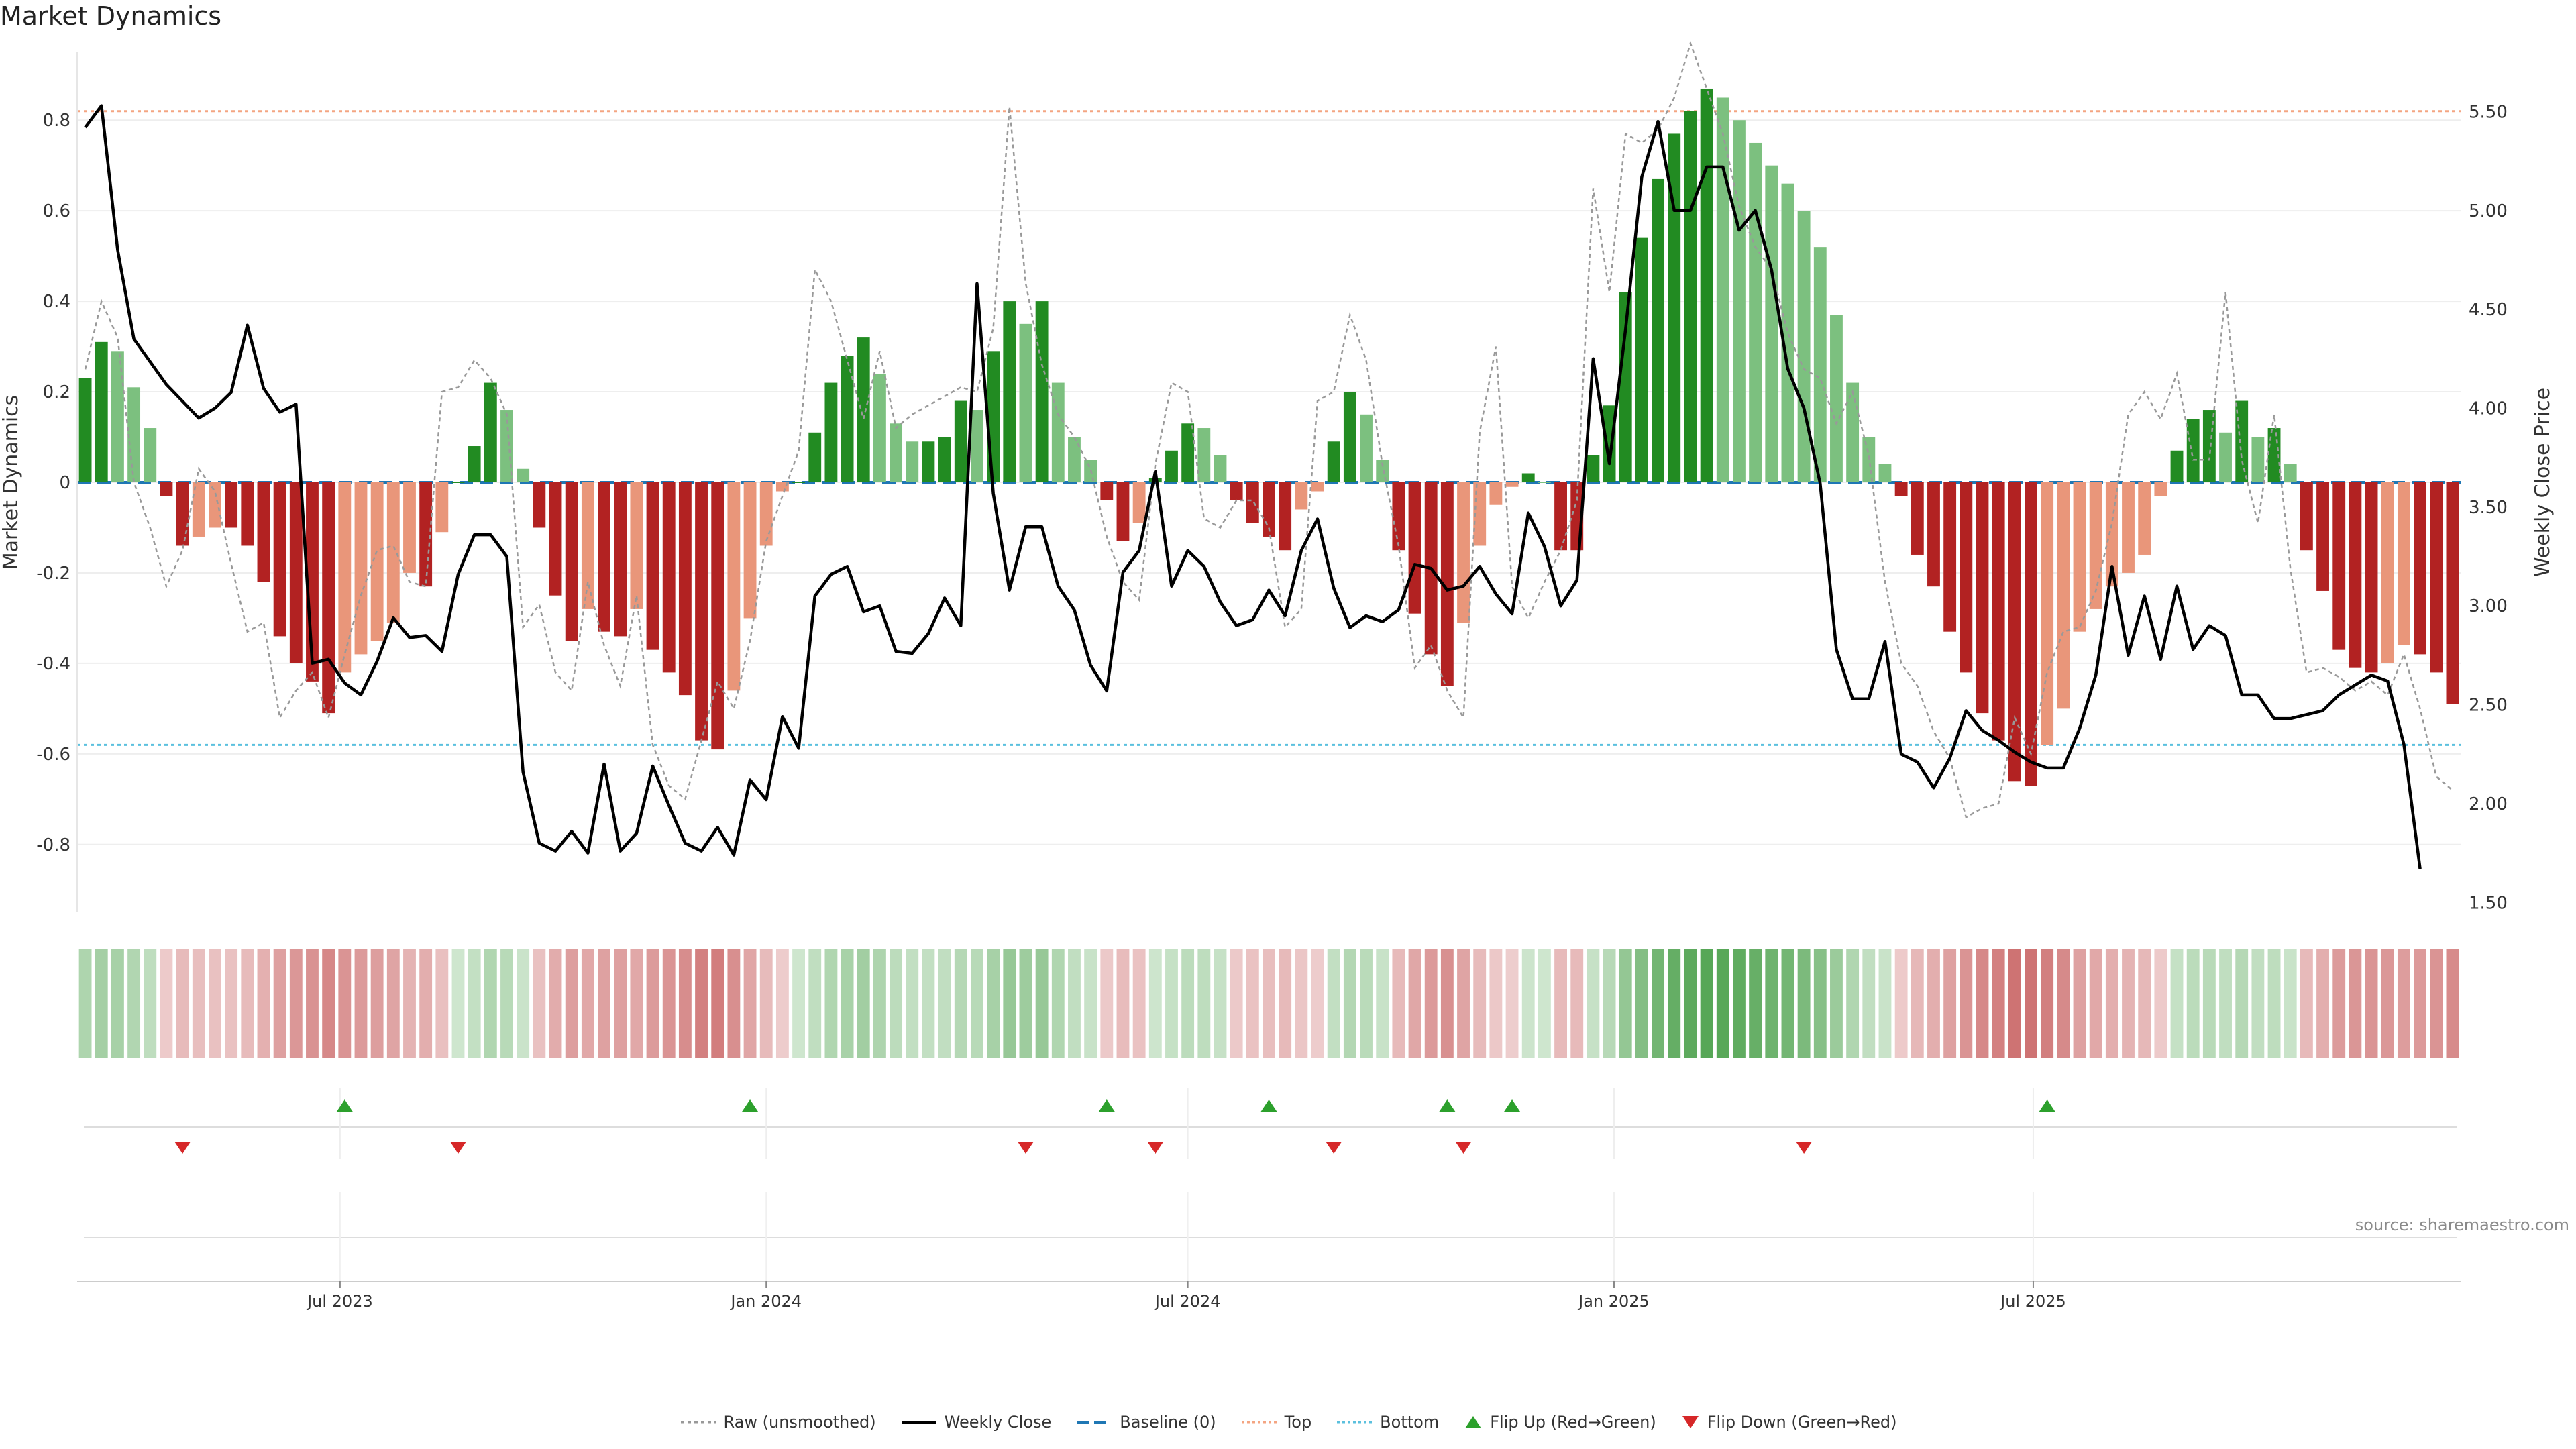  Describe the element at coordinates (918, 1422) in the screenshot. I see `close-line-swatch` at that location.